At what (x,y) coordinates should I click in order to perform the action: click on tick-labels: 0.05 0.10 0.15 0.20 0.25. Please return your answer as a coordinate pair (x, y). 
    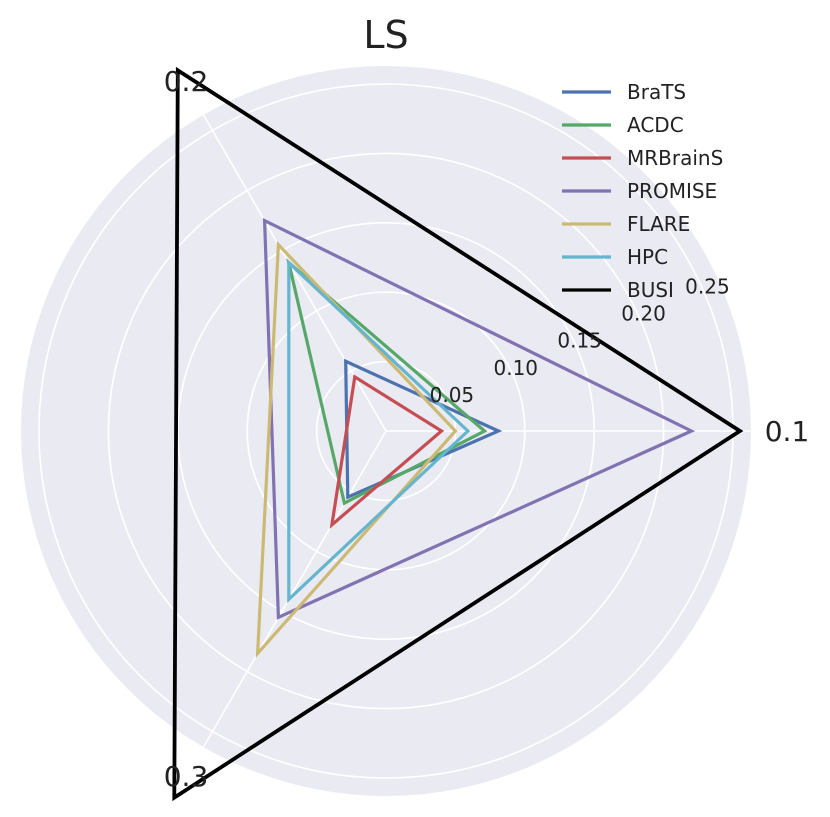
    Looking at the image, I should click on (580, 340).